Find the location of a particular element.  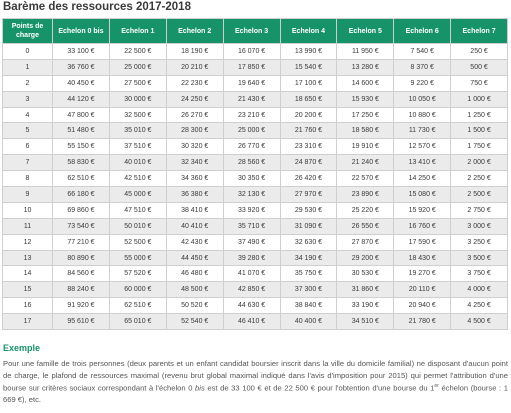

column-header: Echelon 3 is located at coordinates (251, 31).